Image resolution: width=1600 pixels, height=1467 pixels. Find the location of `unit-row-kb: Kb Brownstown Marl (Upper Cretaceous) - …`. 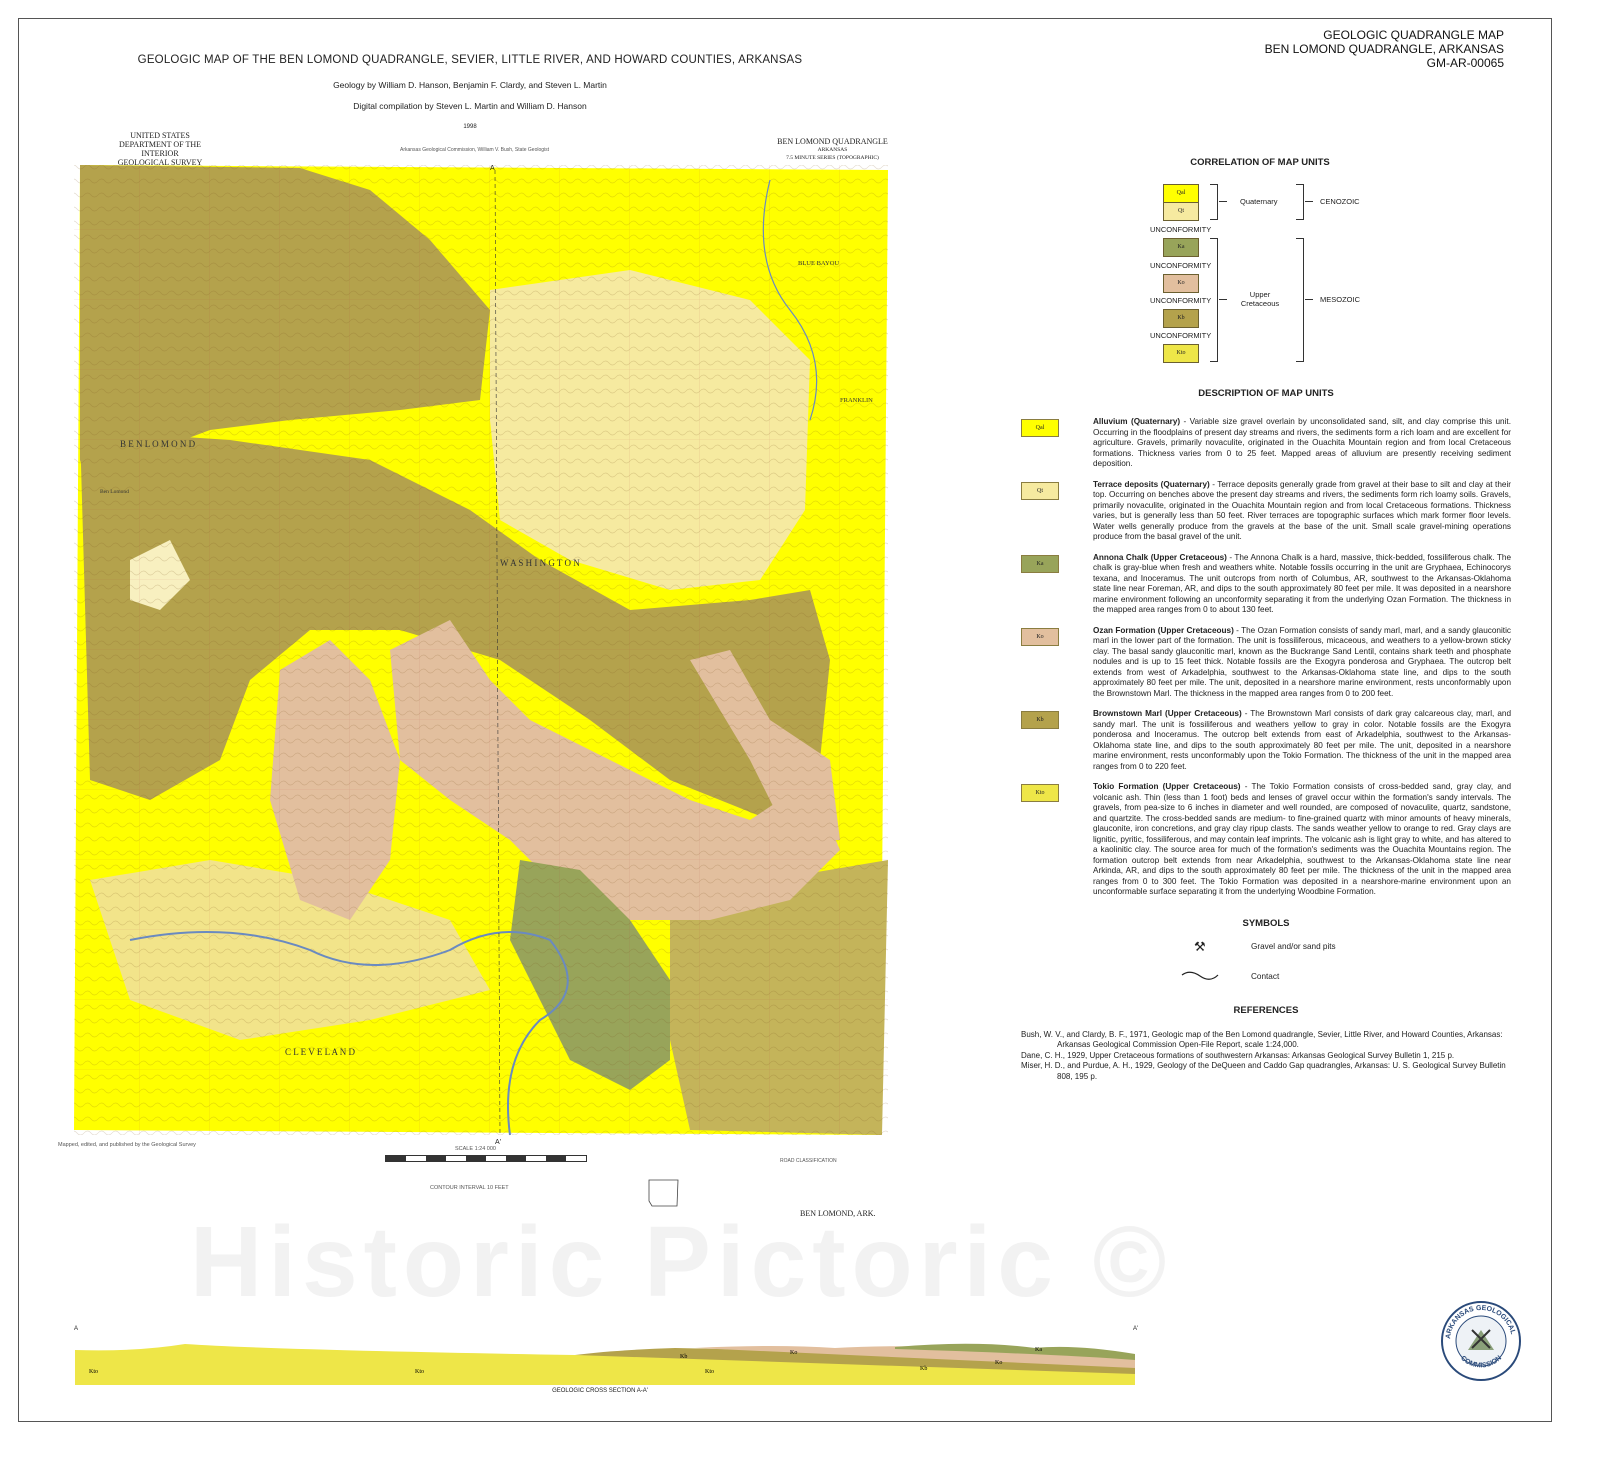

unit-row-kb: Kb Brownstown Marl (Upper Cretaceous) - … is located at coordinates (1266, 740).